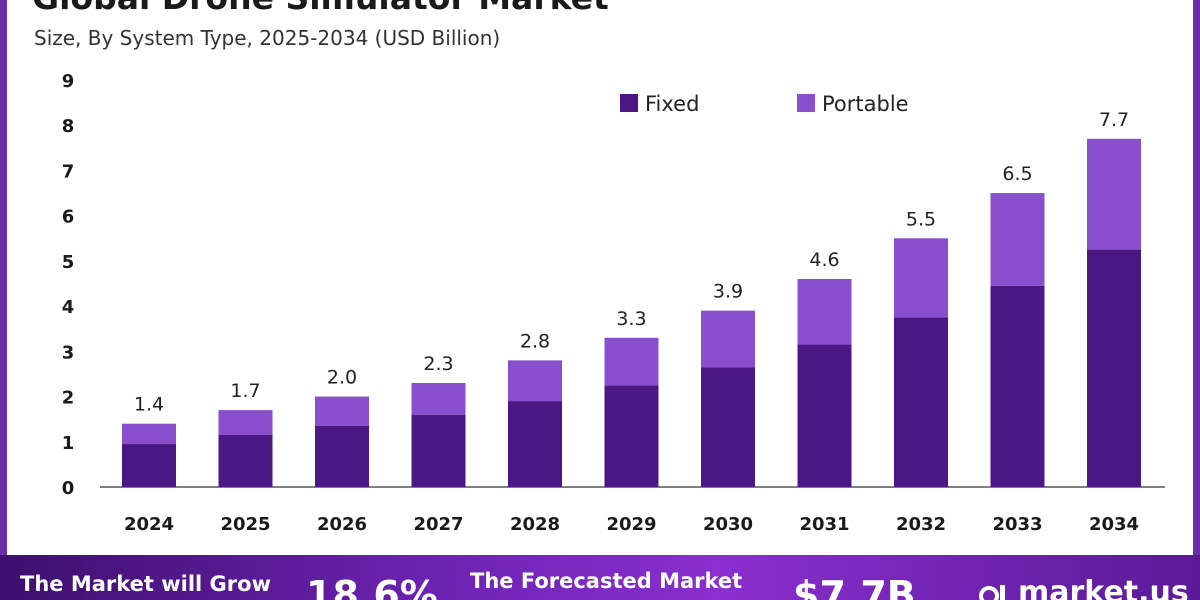 The image size is (1200, 600). What do you see at coordinates (824, 415) in the screenshot?
I see `bar-fixed-2031` at bounding box center [824, 415].